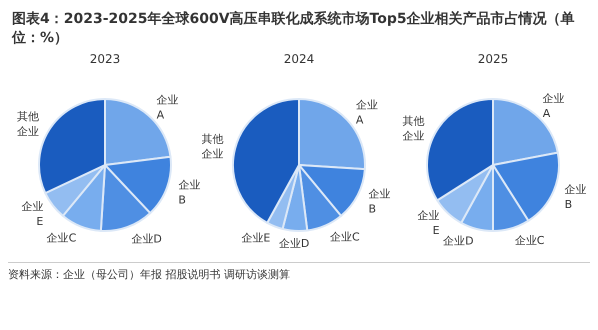 Image resolution: width=598 pixels, height=330 pixels. I want to click on text: 图表4：2023-2025年全球600V高压串联化成系统市场Top5企业相关产品市占情况（单位：%）, so click(293, 29).